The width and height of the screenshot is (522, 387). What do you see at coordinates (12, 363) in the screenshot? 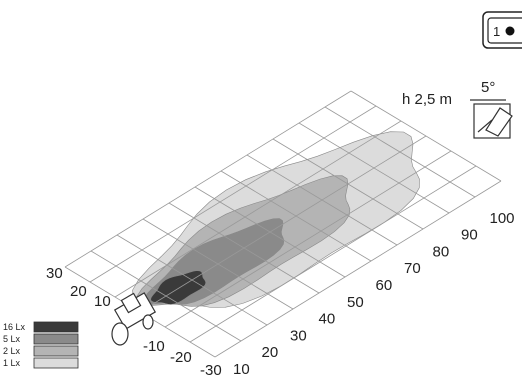
I see `legend-label: 1 Lx` at bounding box center [12, 363].